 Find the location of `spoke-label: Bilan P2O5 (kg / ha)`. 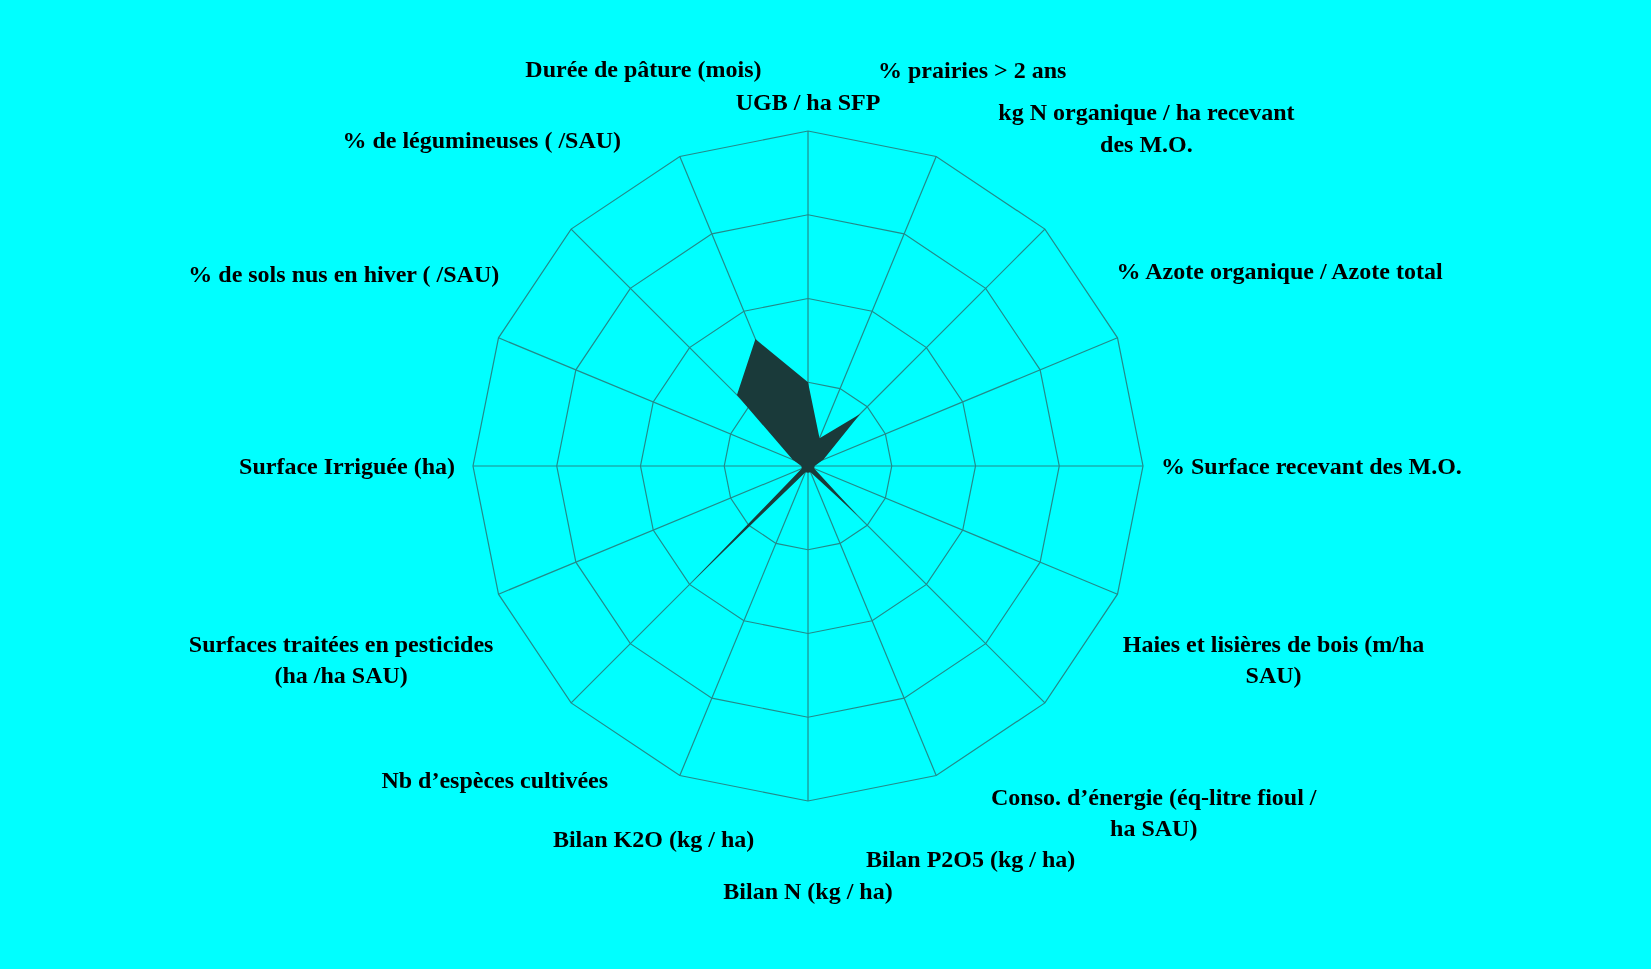

spoke-label: Bilan P2O5 (kg / ha) is located at coordinates (970, 859).